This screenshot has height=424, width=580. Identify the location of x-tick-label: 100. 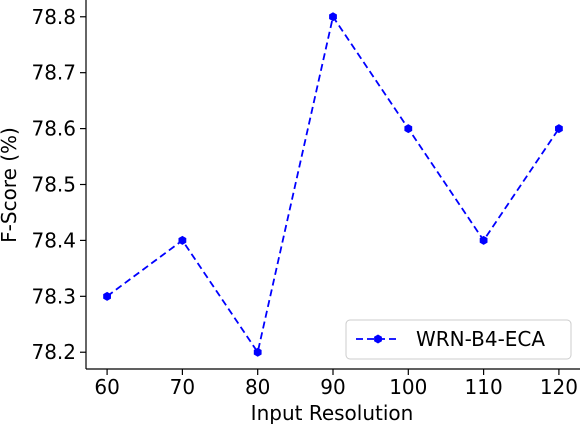
(408, 387).